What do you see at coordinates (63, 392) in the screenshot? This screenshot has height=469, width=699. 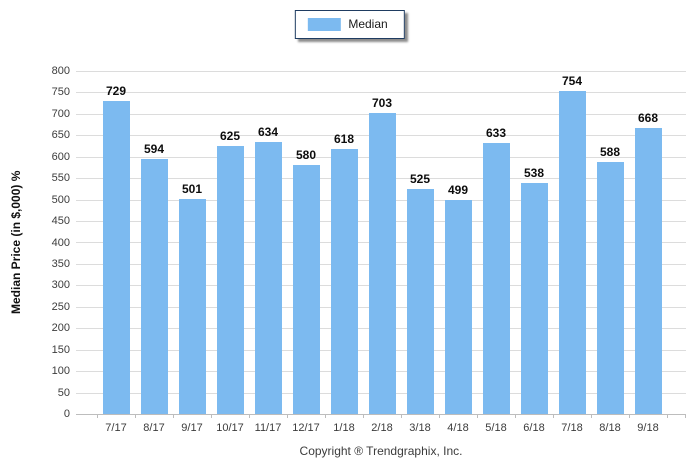 I see `y-tick-label: 50` at bounding box center [63, 392].